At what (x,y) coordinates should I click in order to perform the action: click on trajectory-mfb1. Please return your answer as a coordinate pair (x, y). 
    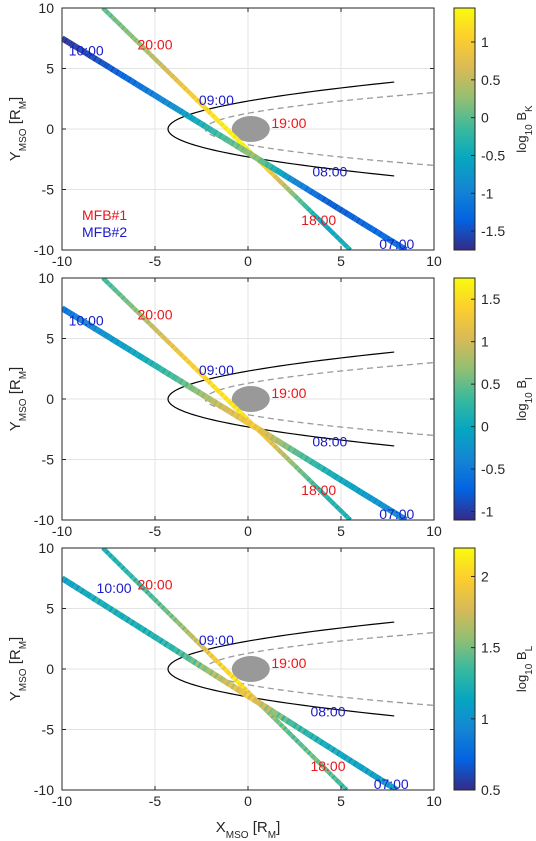
    Looking at the image, I should click on (226, 399).